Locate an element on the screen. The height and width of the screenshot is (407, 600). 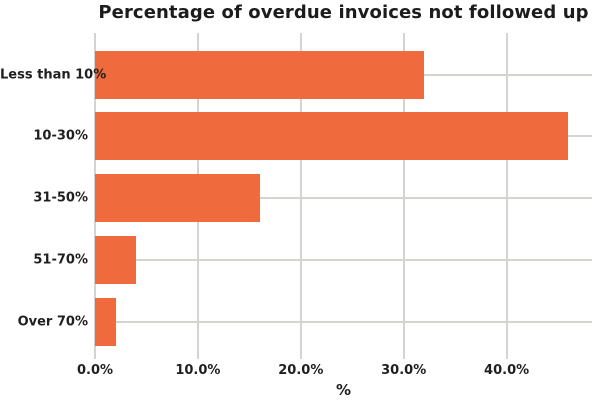
y-tick-label: 10-30% is located at coordinates (60, 136).